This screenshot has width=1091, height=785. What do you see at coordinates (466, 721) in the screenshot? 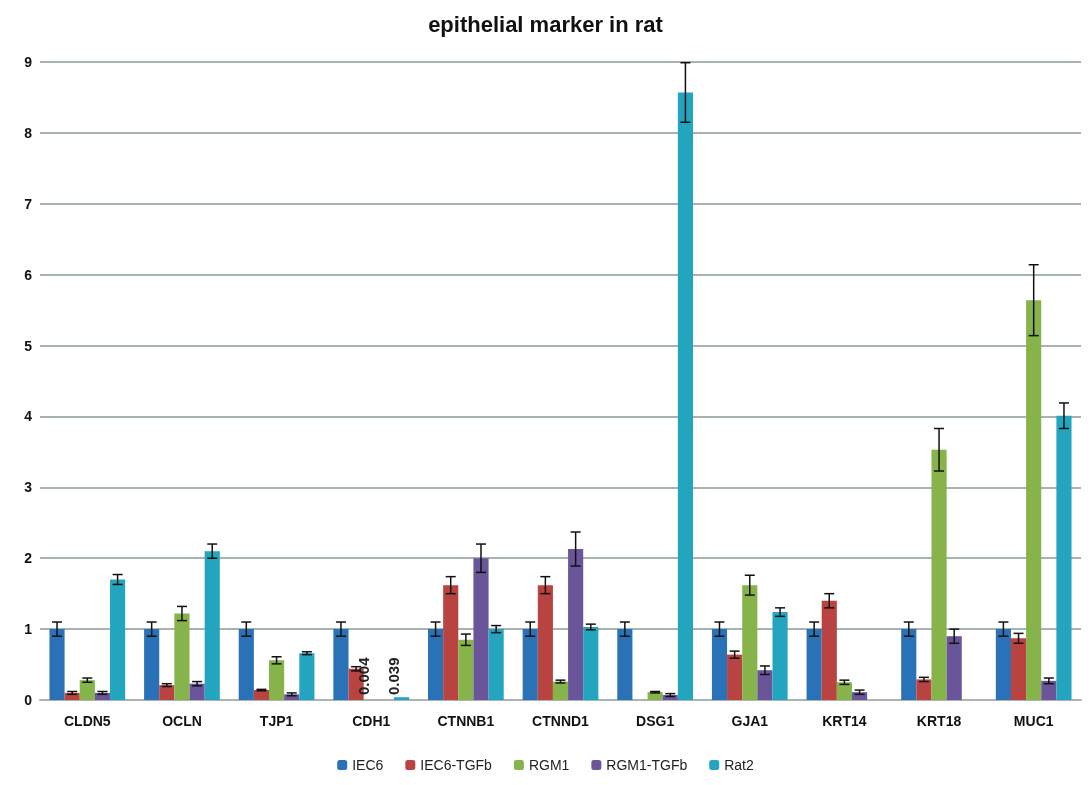
I see `x-tick-label: CTNNB1` at bounding box center [466, 721].